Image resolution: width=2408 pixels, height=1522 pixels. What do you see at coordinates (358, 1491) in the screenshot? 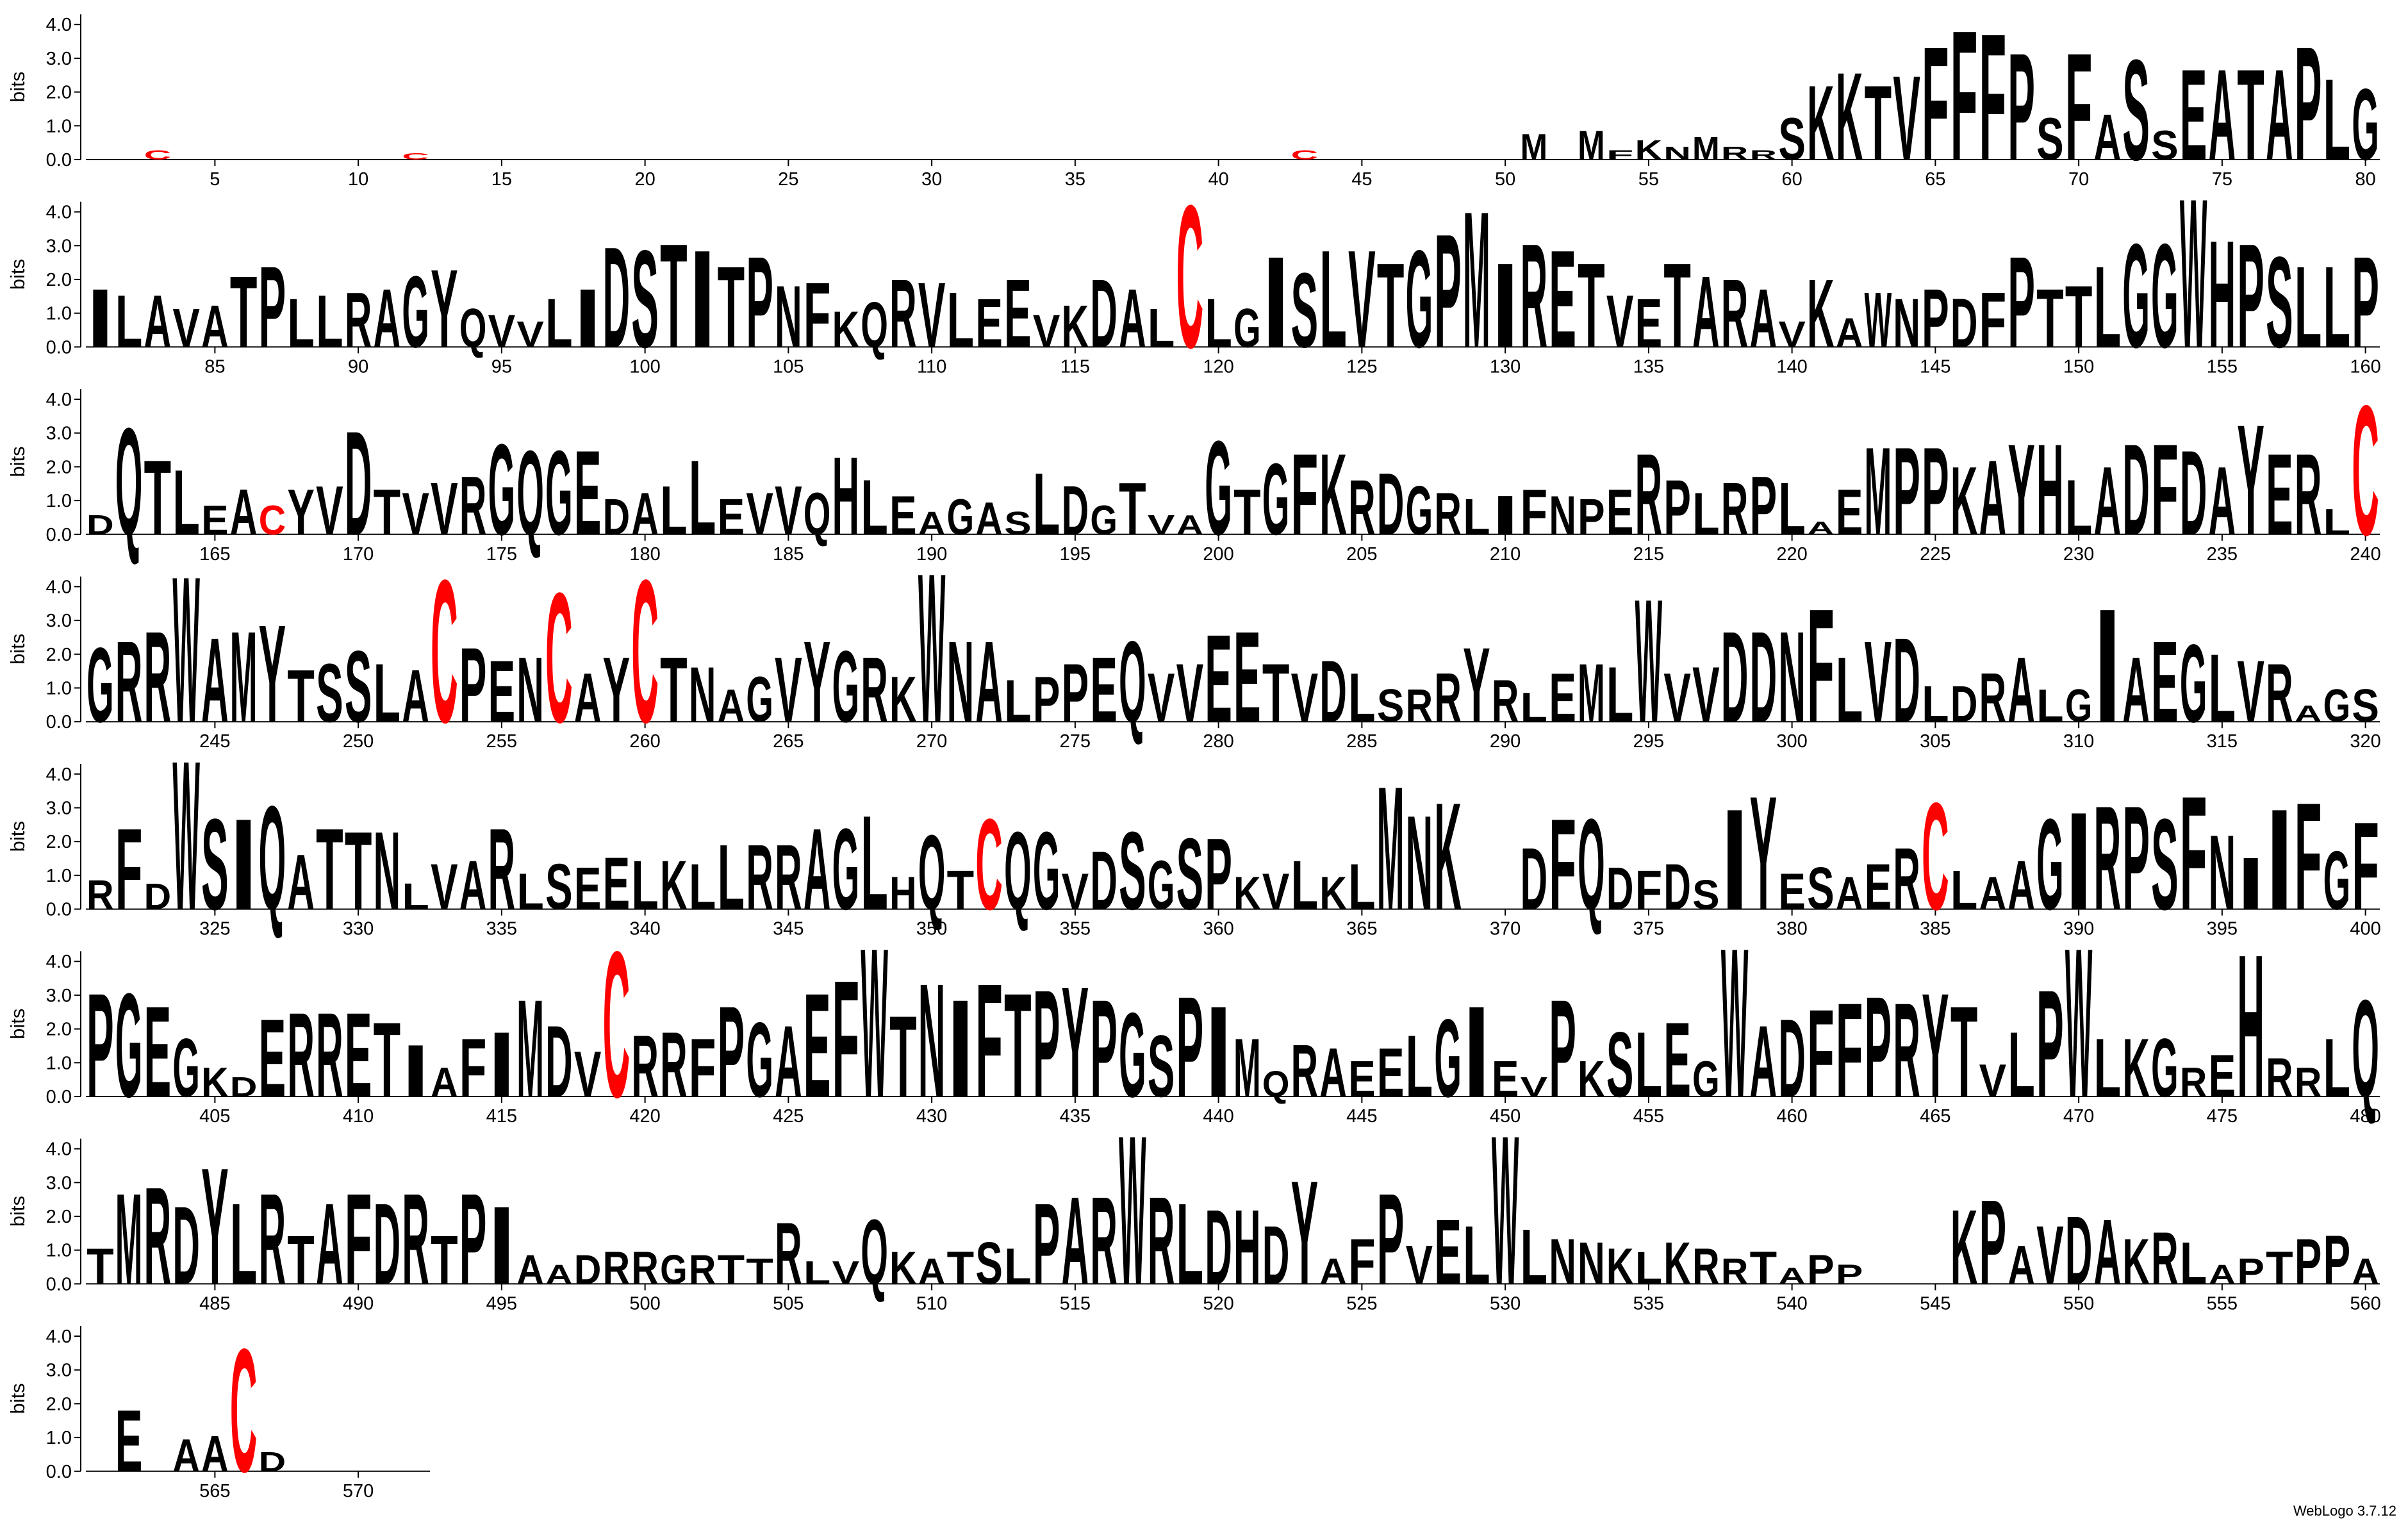
I see `x-tick-label: 570` at bounding box center [358, 1491].